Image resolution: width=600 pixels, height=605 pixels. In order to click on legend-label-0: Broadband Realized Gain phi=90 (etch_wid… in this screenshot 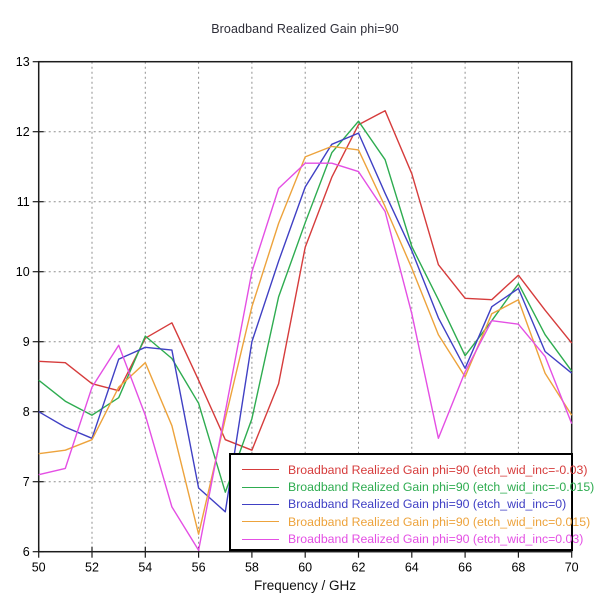, I will do `click(438, 469)`.